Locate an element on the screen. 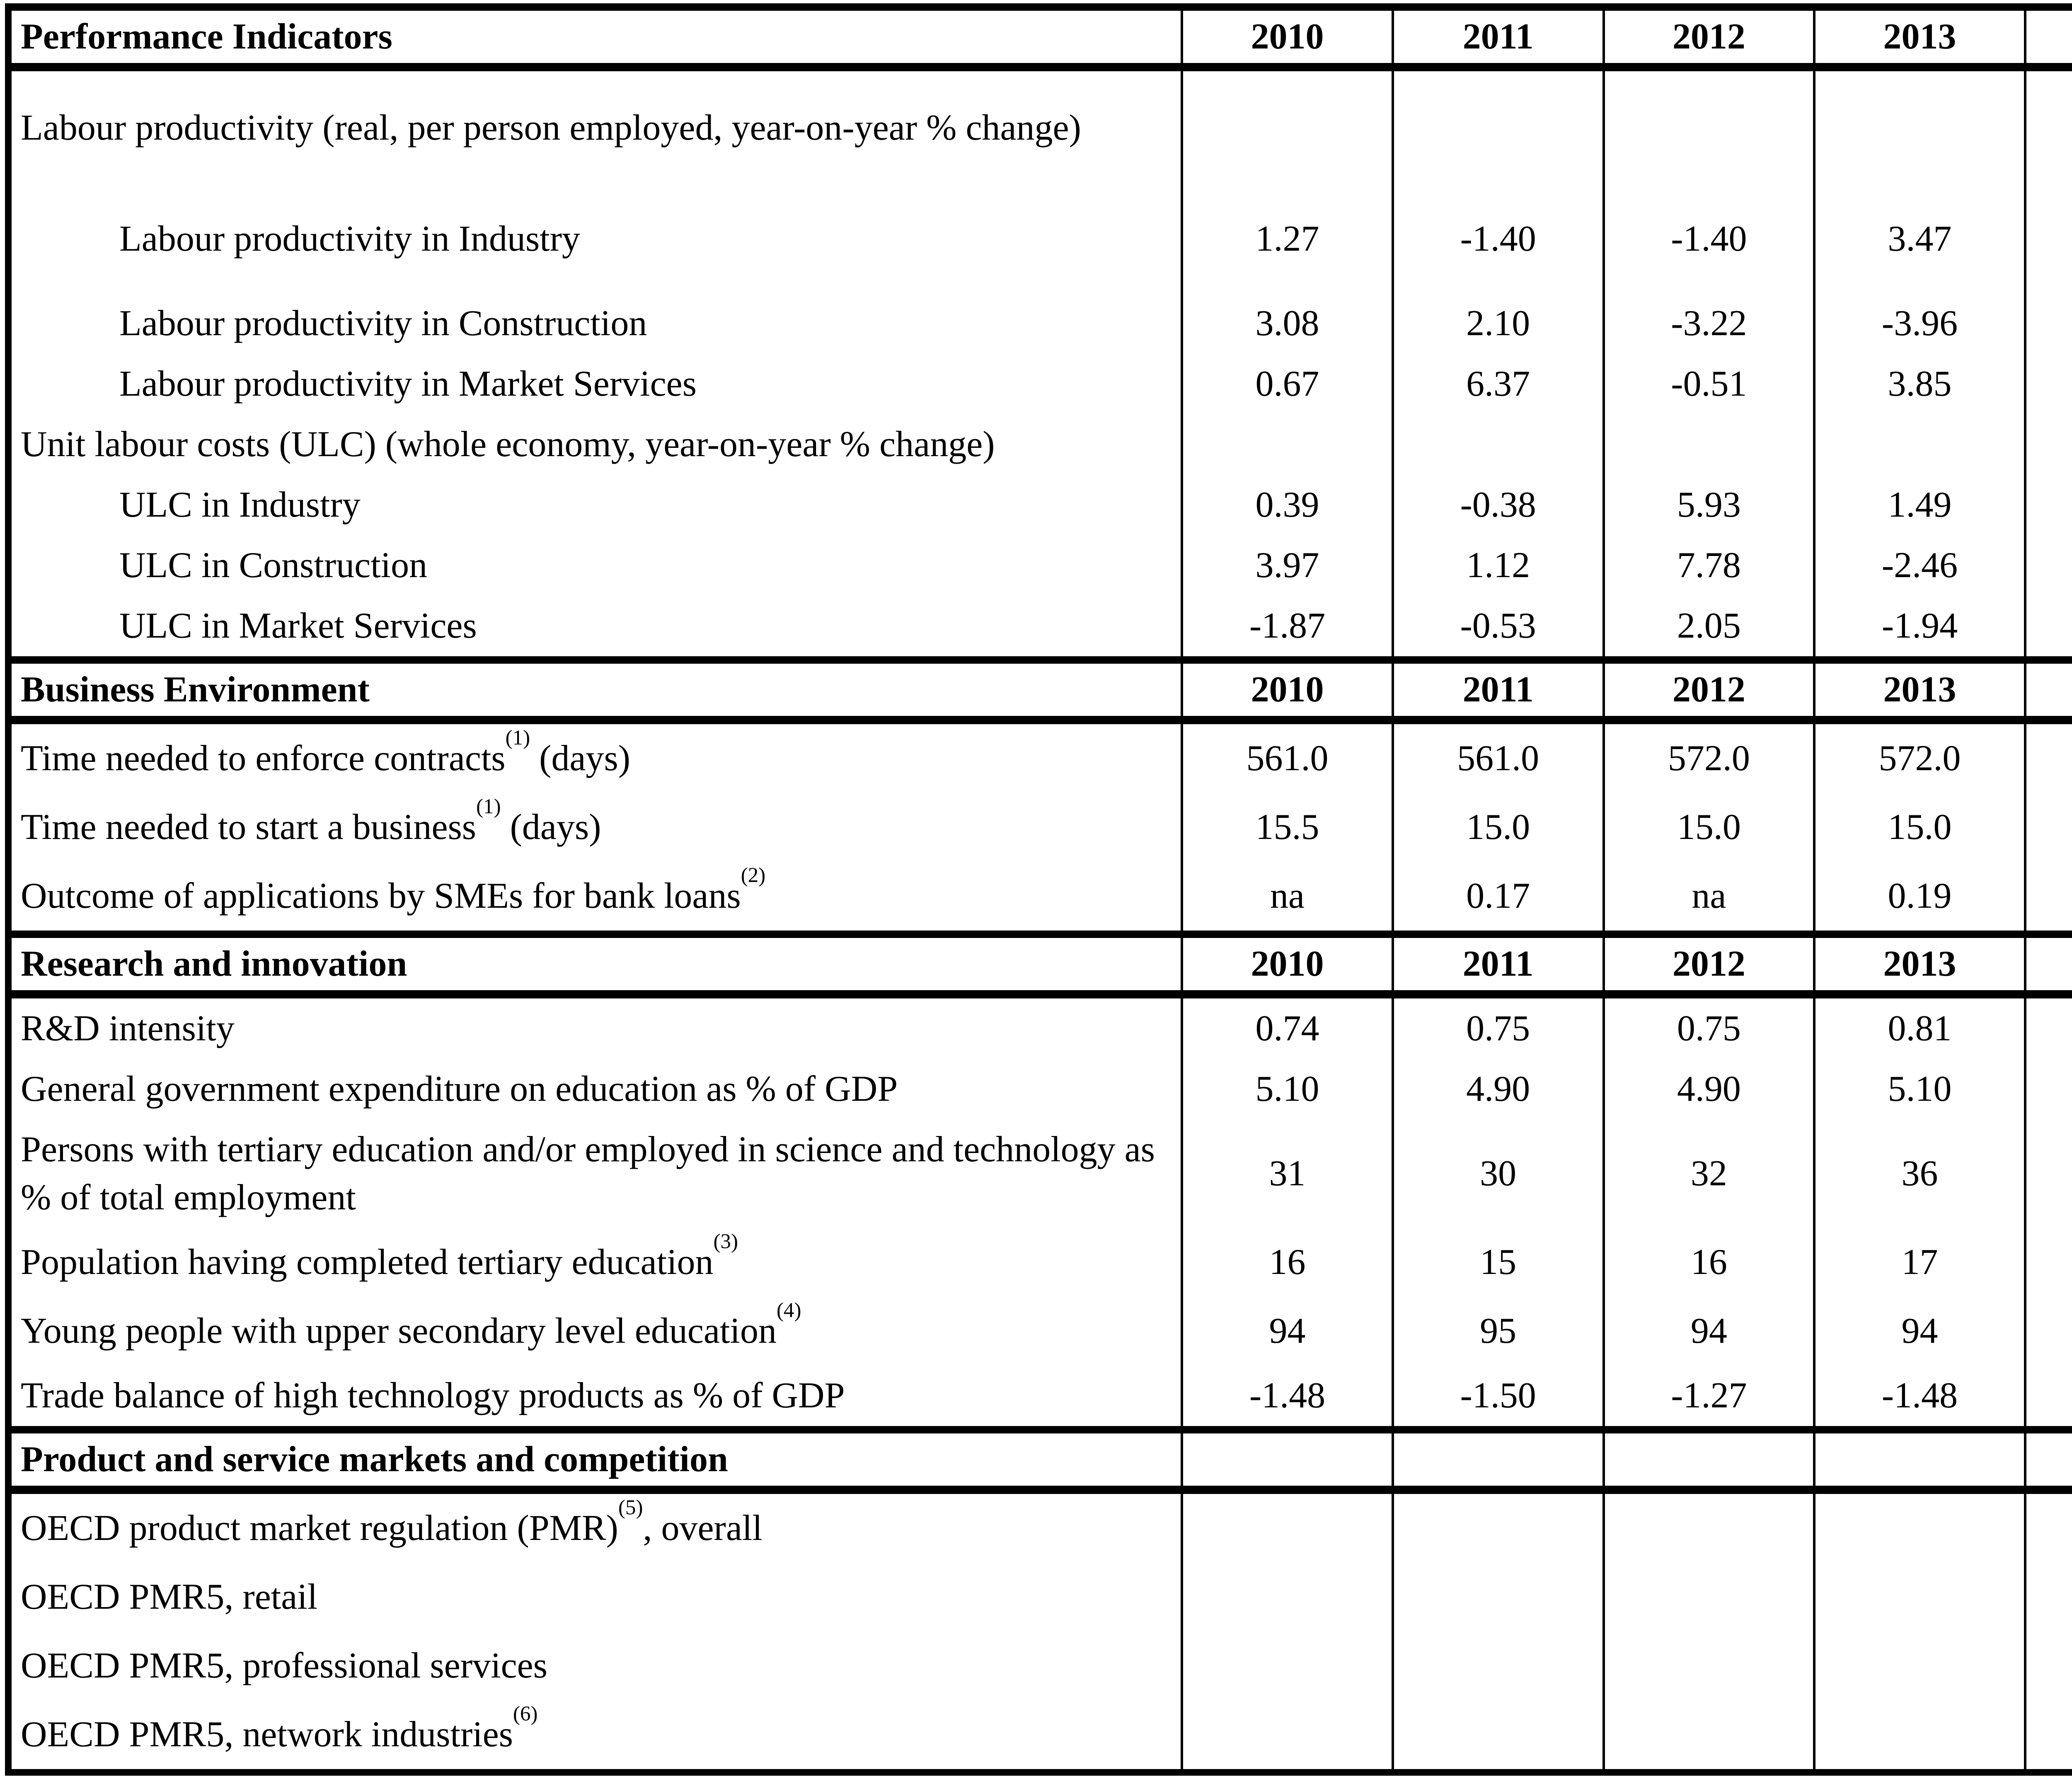 The width and height of the screenshot is (2072, 1779). value-cell: 32 is located at coordinates (1708, 1173).